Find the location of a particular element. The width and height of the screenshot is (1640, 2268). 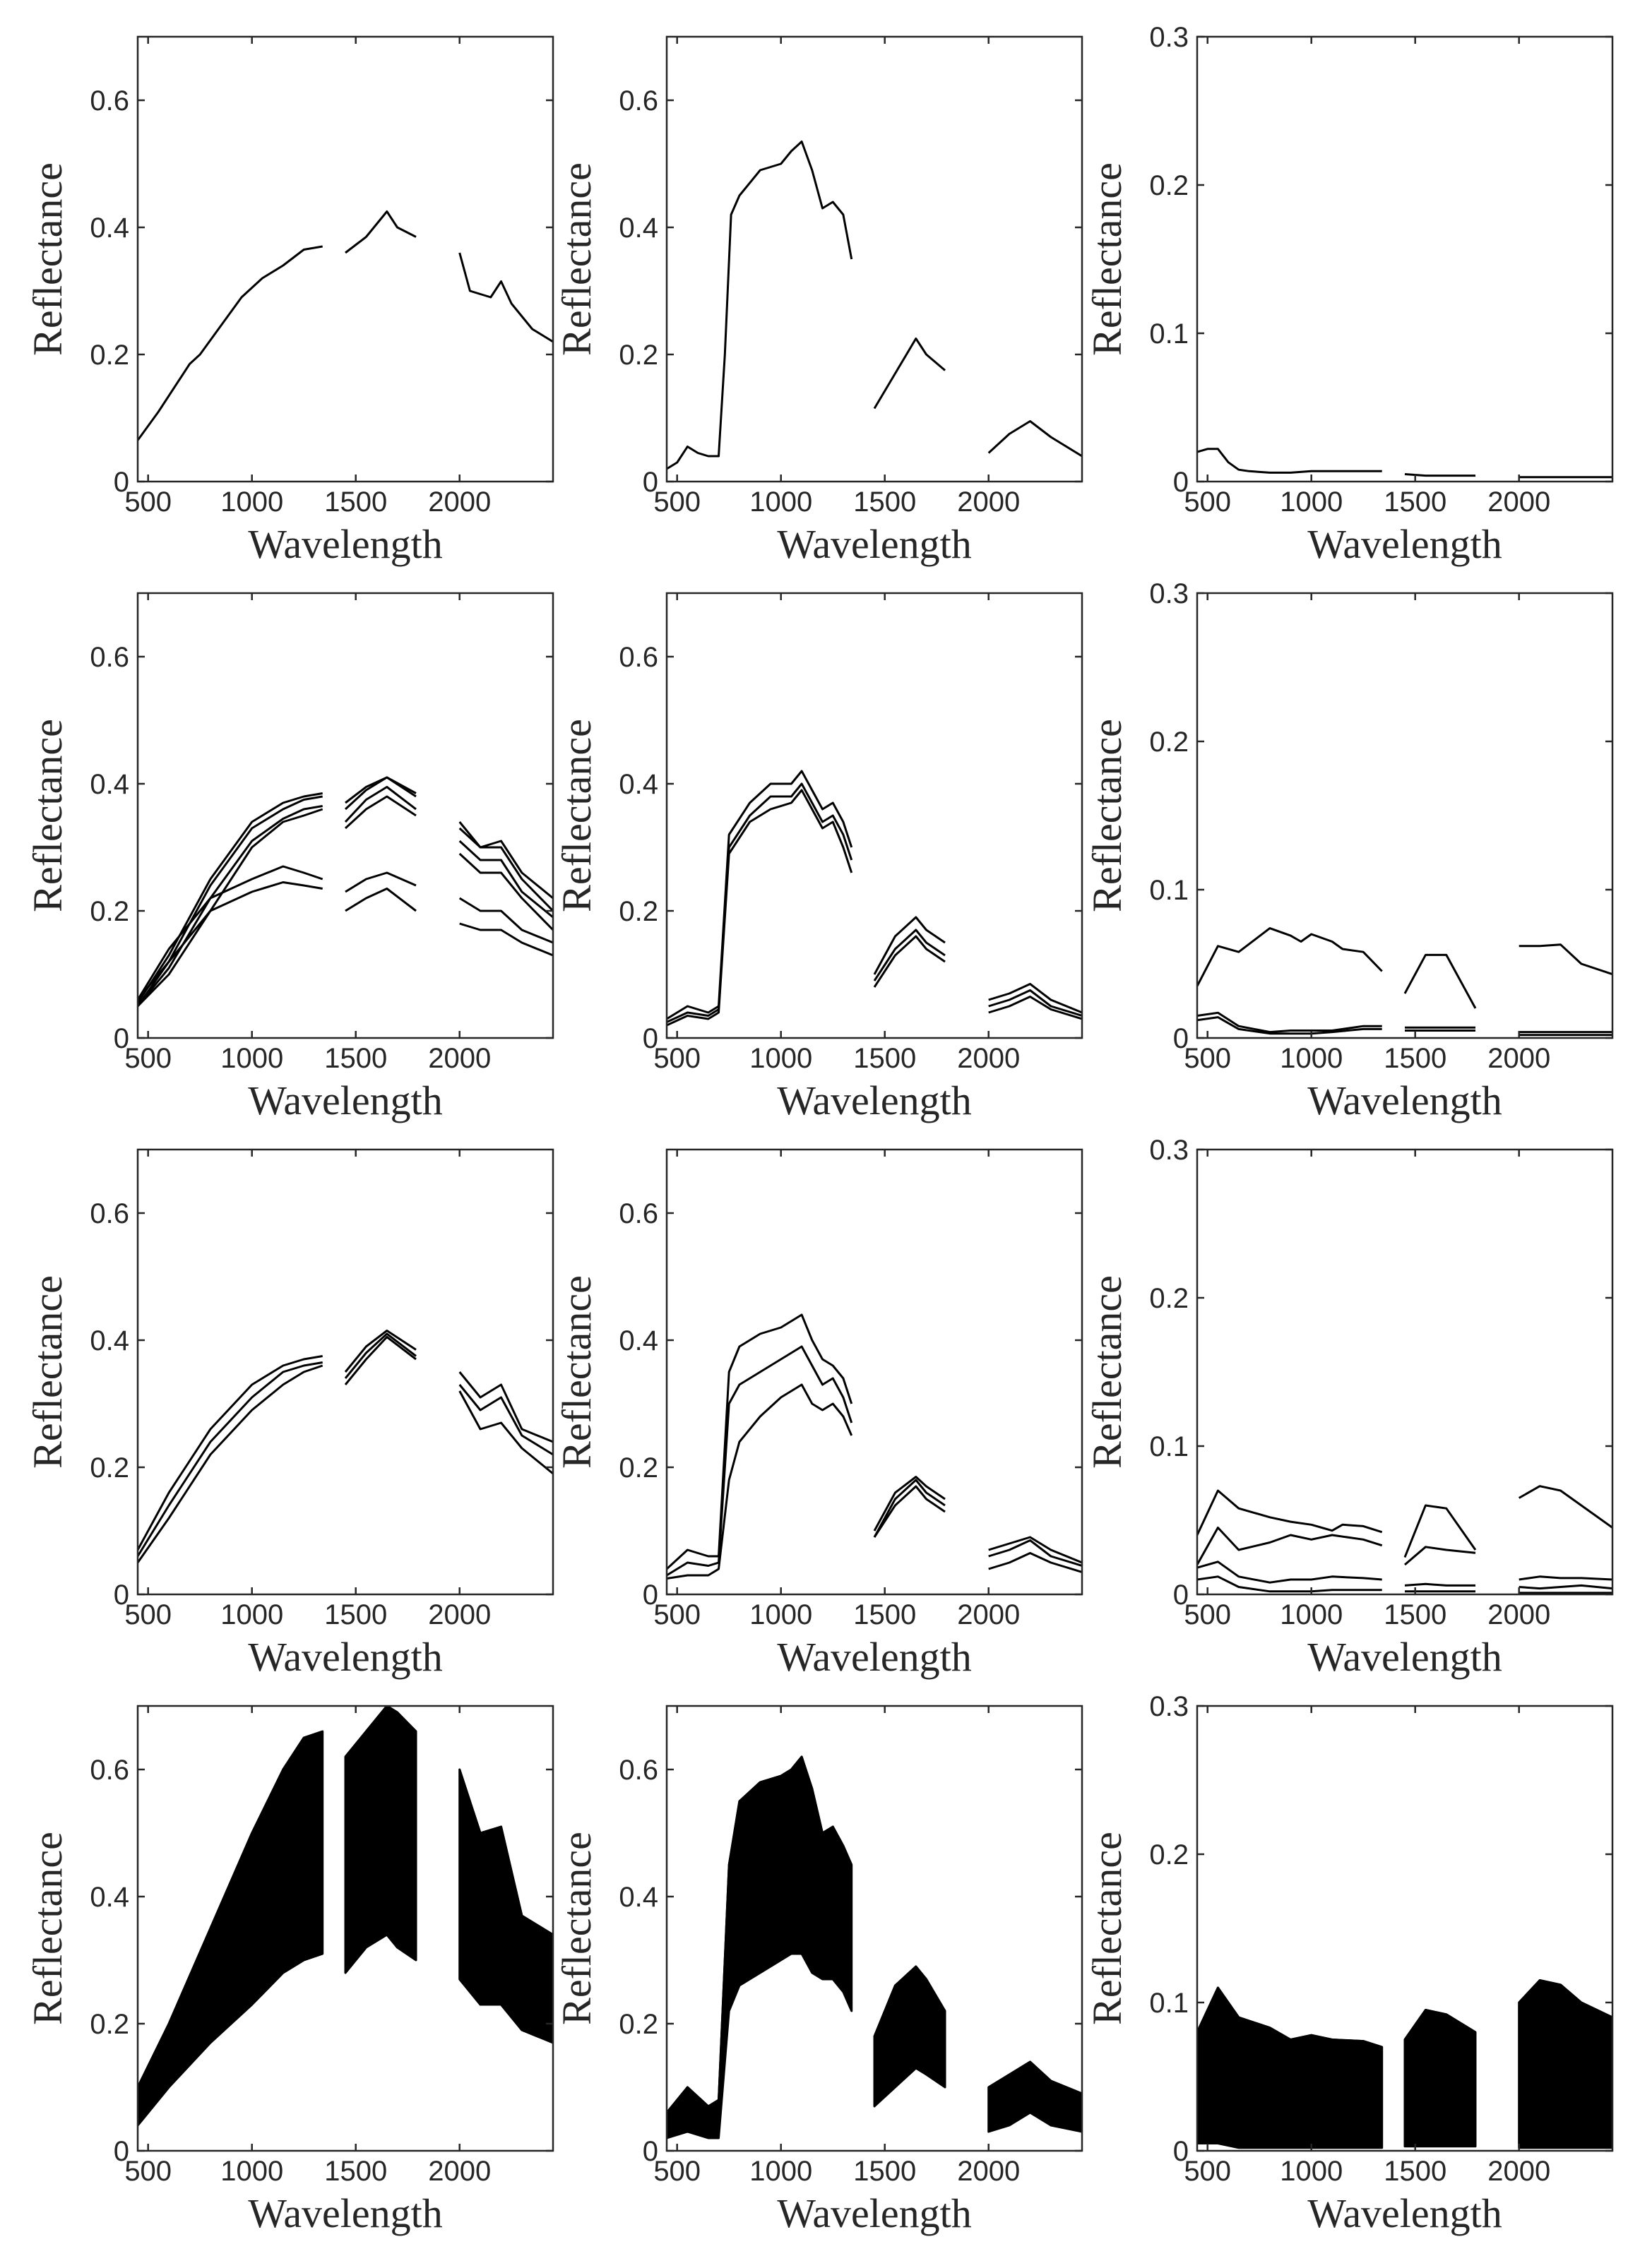

series-r2c1-s2 is located at coordinates (345, 897).